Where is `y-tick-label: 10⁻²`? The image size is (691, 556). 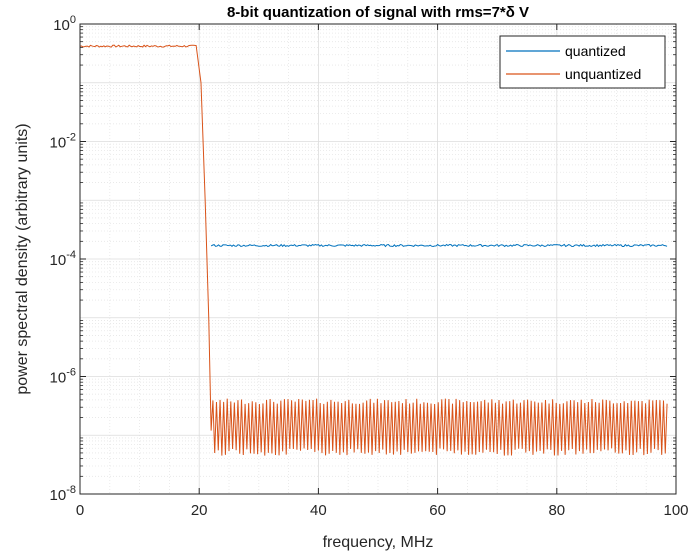 y-tick-label: 10⁻² is located at coordinates (63, 142).